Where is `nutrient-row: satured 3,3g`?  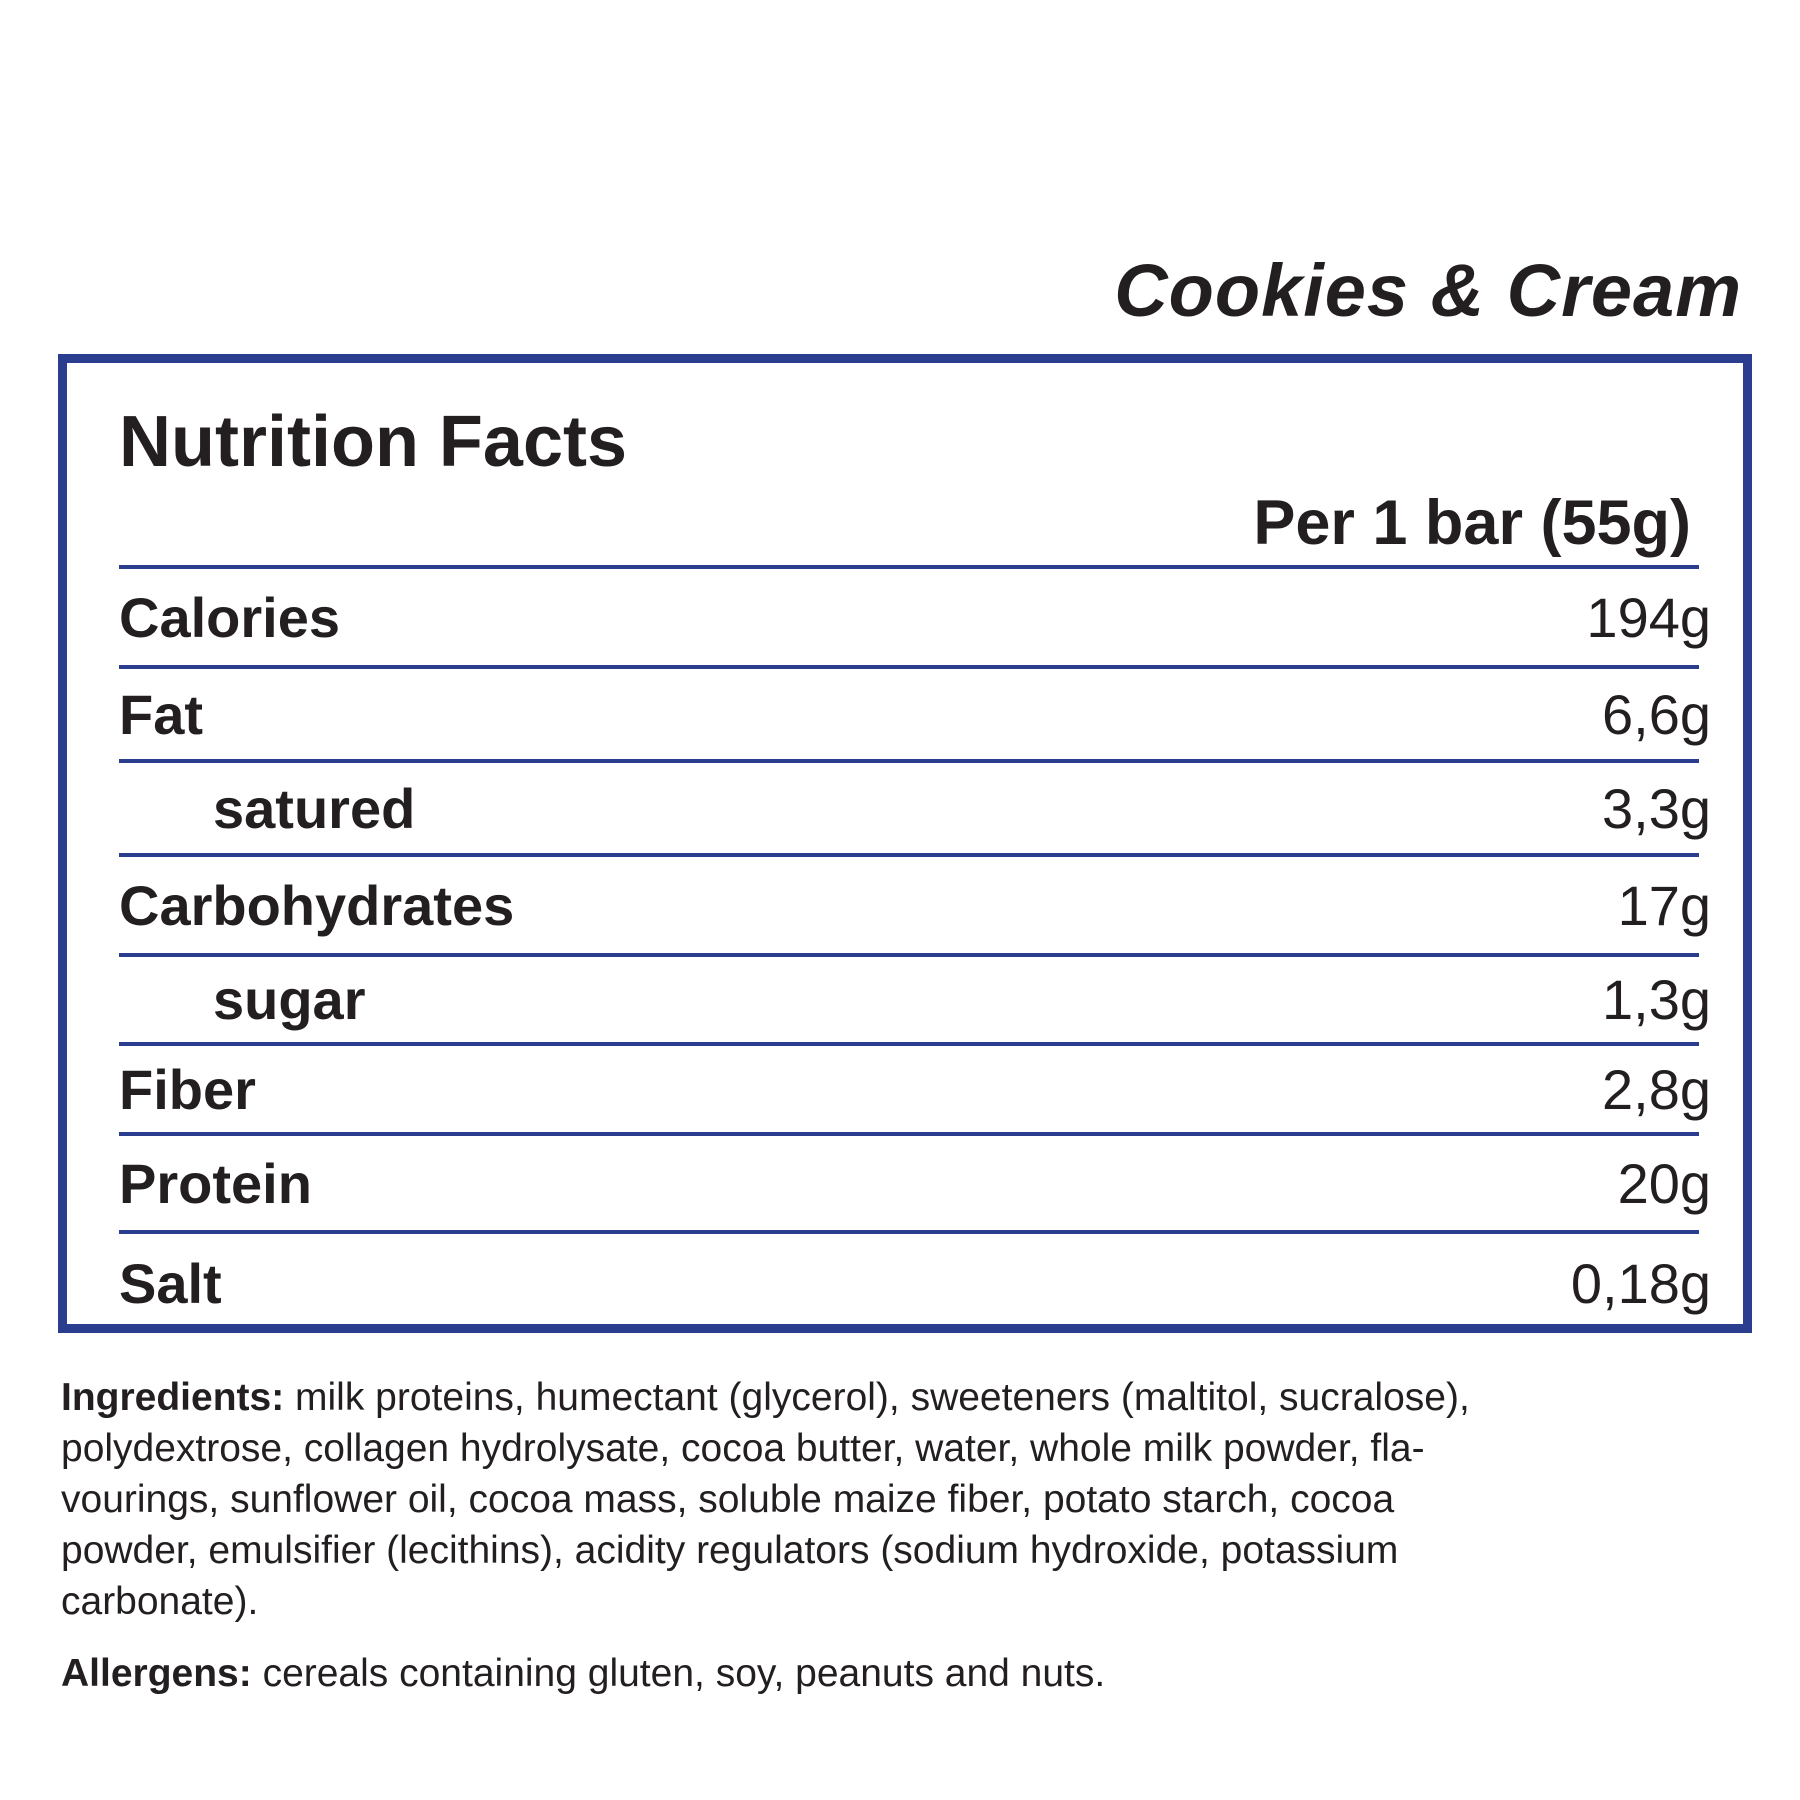 nutrient-row: satured 3,3g is located at coordinates (915, 806).